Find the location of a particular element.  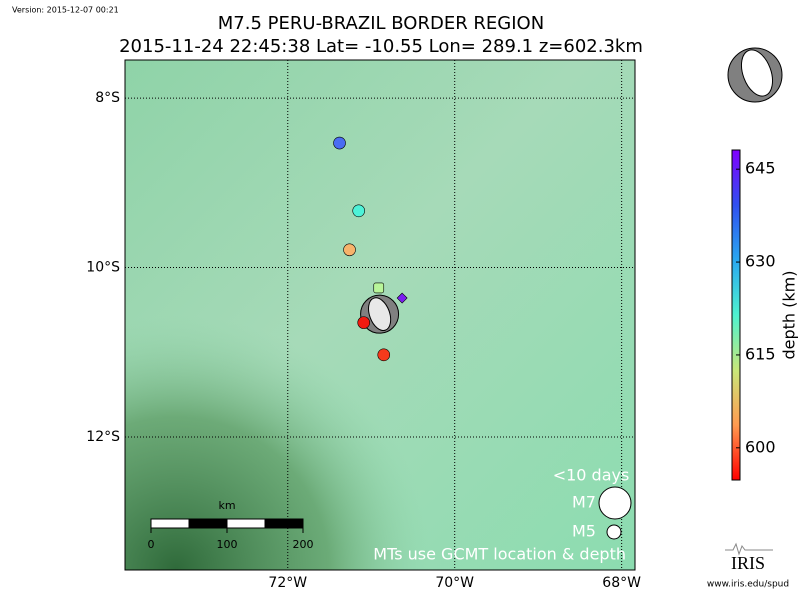

x-tick-label: 70°W is located at coordinates (454, 583).